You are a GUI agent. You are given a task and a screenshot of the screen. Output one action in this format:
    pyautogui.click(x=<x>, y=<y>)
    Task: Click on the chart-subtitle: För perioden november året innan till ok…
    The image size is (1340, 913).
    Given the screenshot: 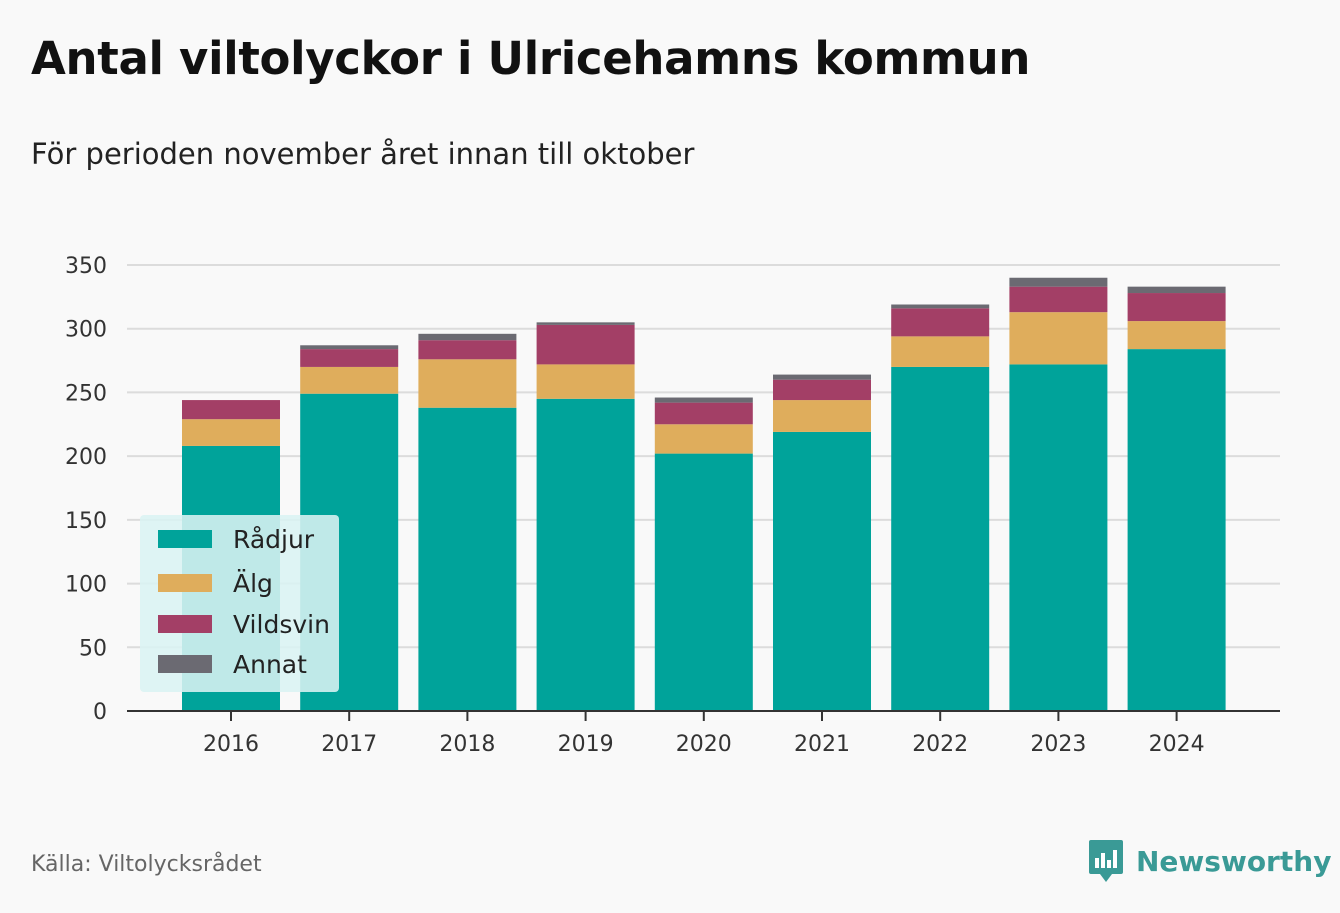 What is the action you would take?
    pyautogui.click(x=363, y=154)
    